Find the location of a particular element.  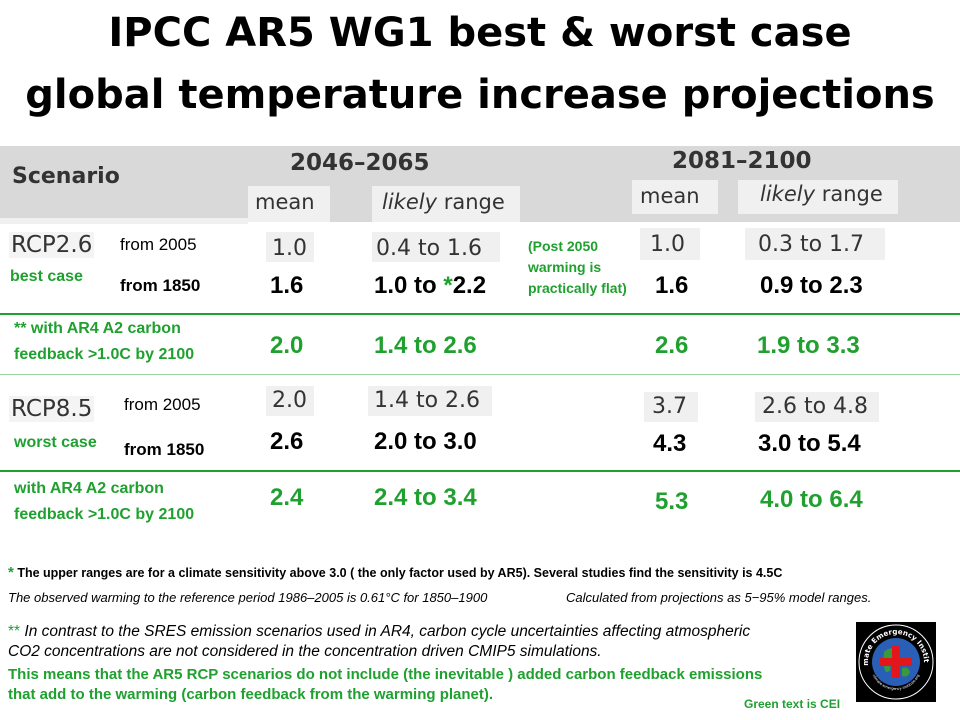

rcp85-p2-mean-2005: 3.7 is located at coordinates (669, 406).